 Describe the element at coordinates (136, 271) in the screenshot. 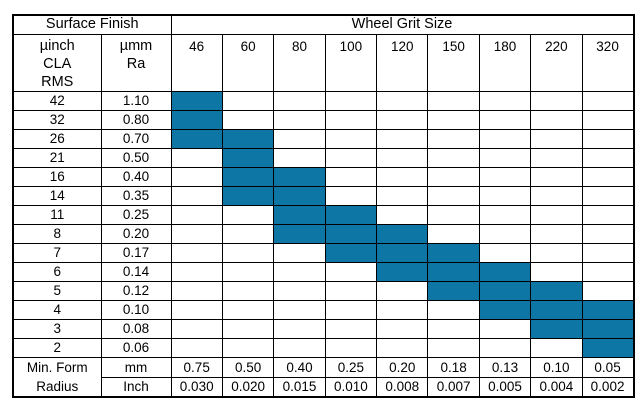

I see `umm-value: 0.14` at that location.